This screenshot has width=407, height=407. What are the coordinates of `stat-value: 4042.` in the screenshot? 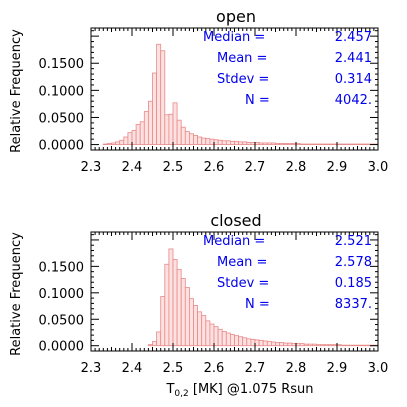 It's located at (353, 100).